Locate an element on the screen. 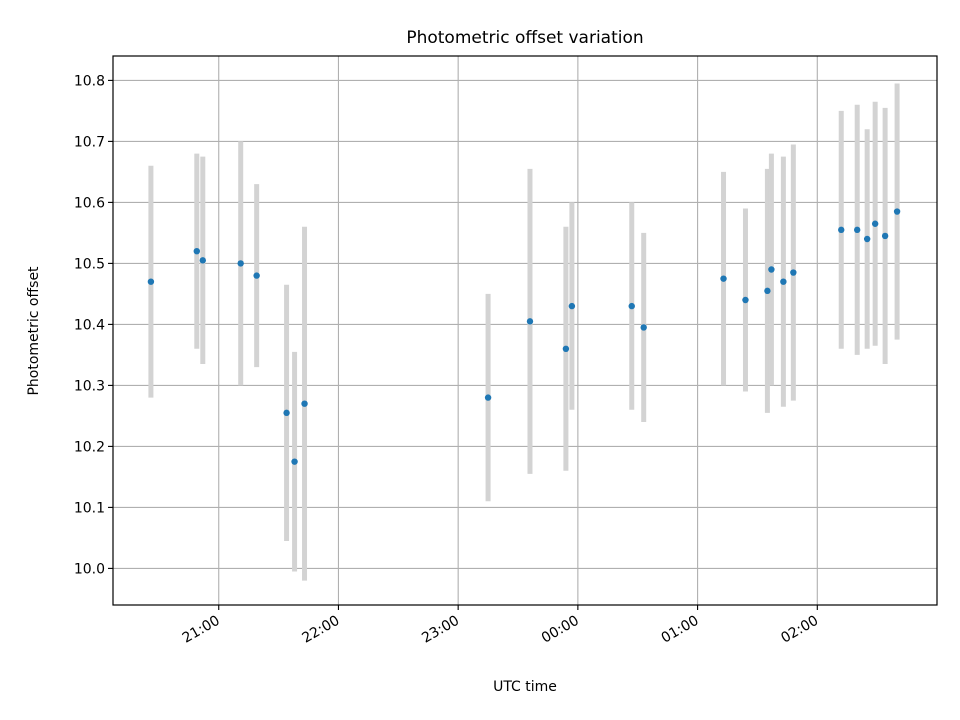 The height and width of the screenshot is (720, 960). y-tick-label: 10.3 is located at coordinates (89, 386).